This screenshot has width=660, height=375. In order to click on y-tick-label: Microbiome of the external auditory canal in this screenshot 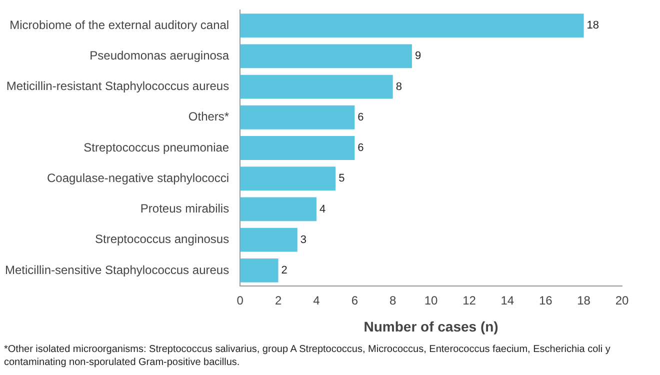, I will do `click(120, 25)`.